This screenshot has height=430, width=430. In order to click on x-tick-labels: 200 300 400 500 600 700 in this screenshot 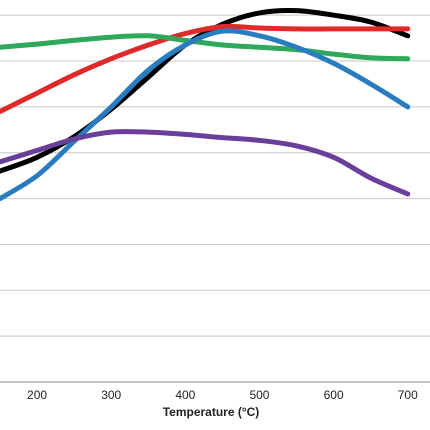, I will do `click(222, 395)`.